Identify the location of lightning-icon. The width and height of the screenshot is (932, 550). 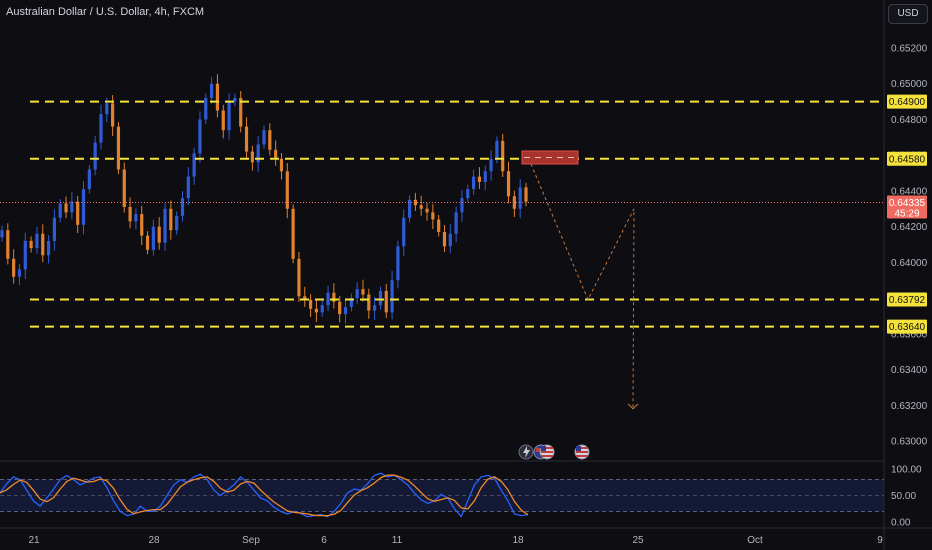
(526, 452).